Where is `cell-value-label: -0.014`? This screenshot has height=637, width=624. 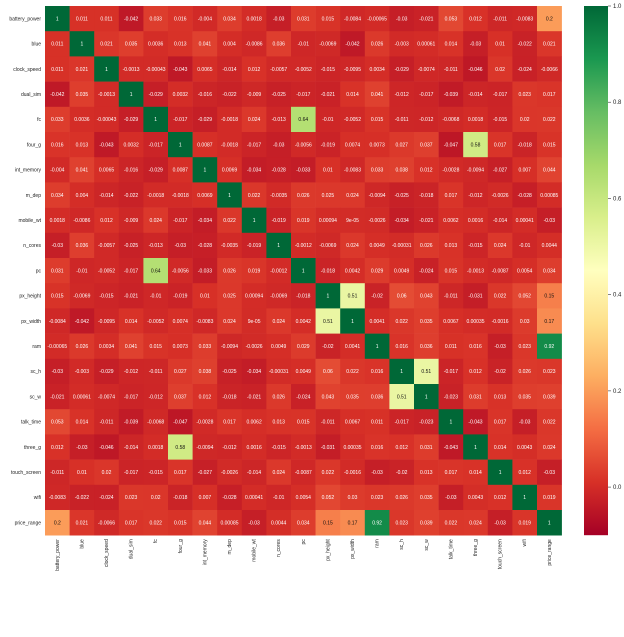
cell-value-label: -0.014 is located at coordinates (475, 95).